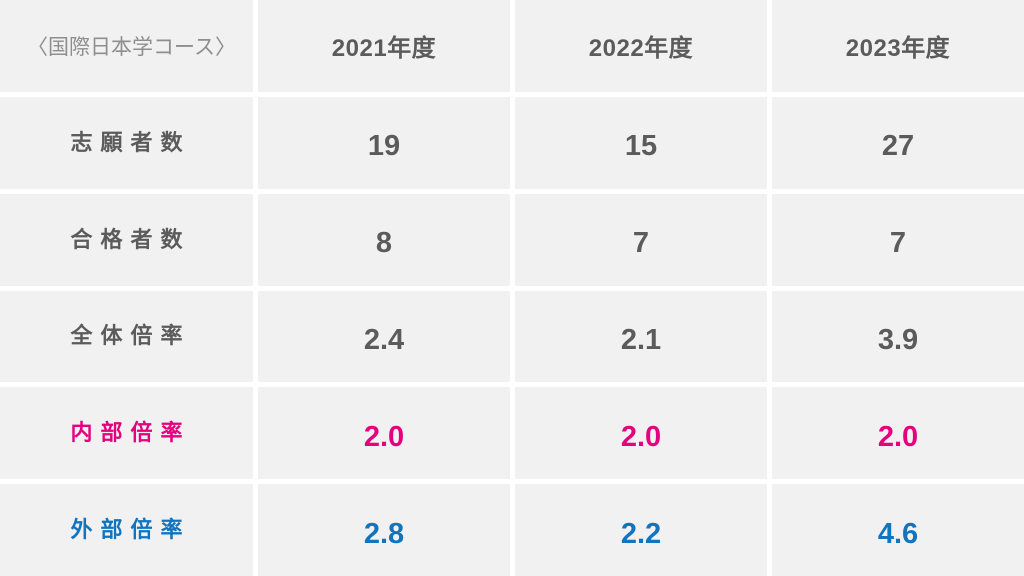 This screenshot has width=1024, height=576. I want to click on cell-internal-ratio-2021: 2.0, so click(384, 433).